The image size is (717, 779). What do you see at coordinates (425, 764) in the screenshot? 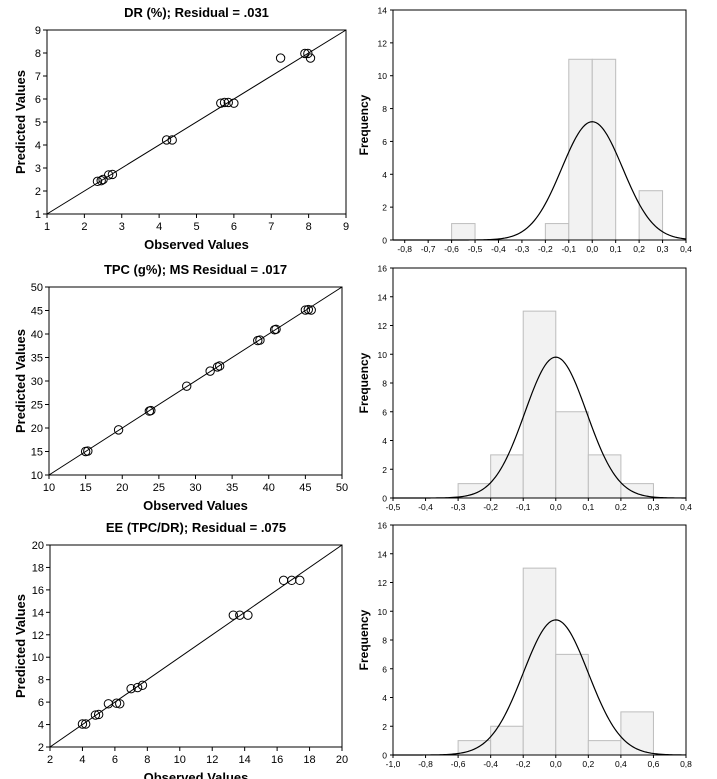
I see `x-tick-label: -0,8` at bounding box center [425, 764].